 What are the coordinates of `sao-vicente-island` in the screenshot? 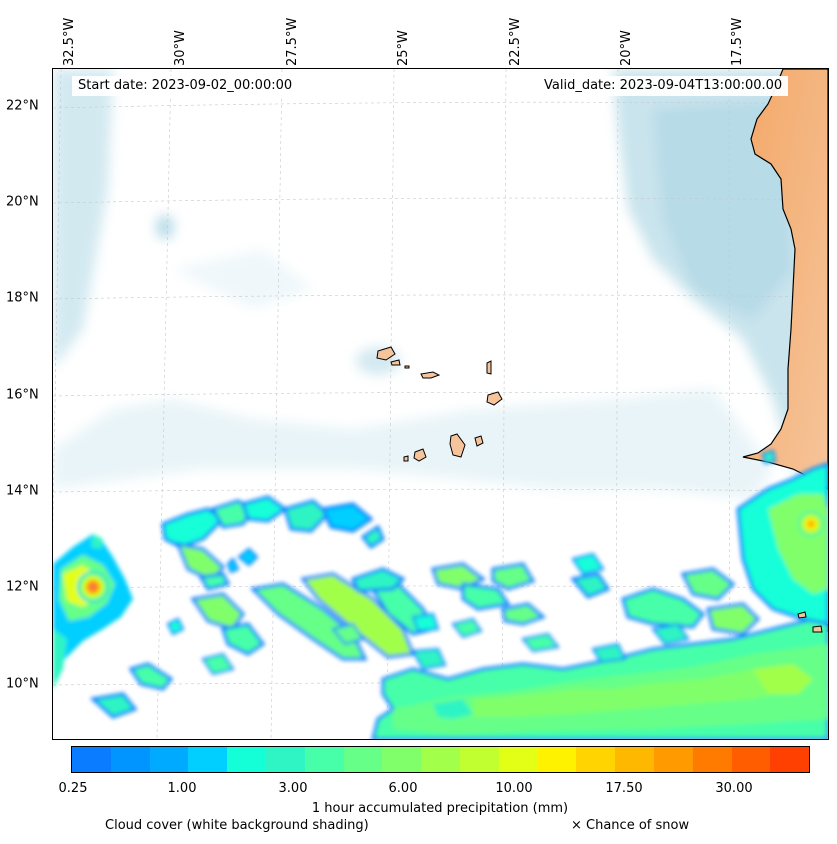 It's located at (395, 362).